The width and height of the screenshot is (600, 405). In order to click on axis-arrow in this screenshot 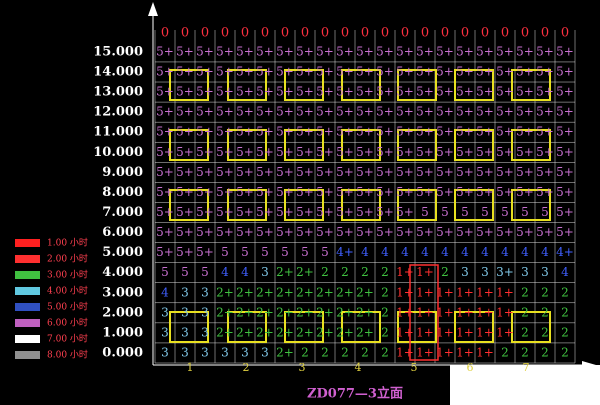, I will do `click(153, 9)`.